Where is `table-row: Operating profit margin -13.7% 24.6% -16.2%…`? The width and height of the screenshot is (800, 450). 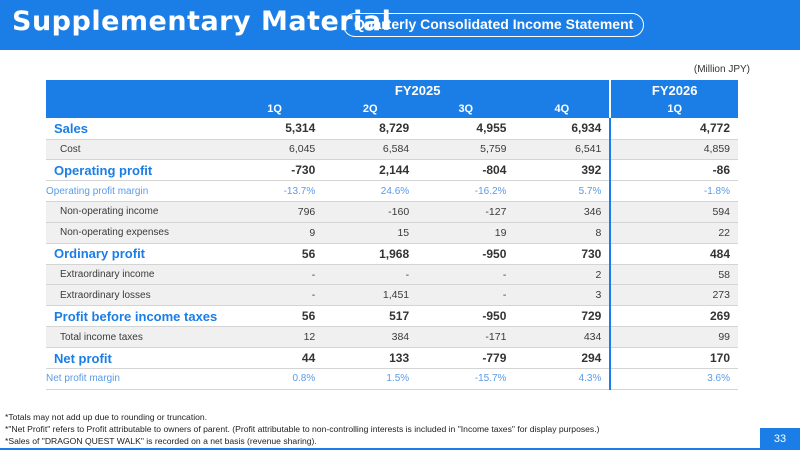
table-row: Operating profit margin -13.7% 24.6% -16.2%… is located at coordinates (392, 191).